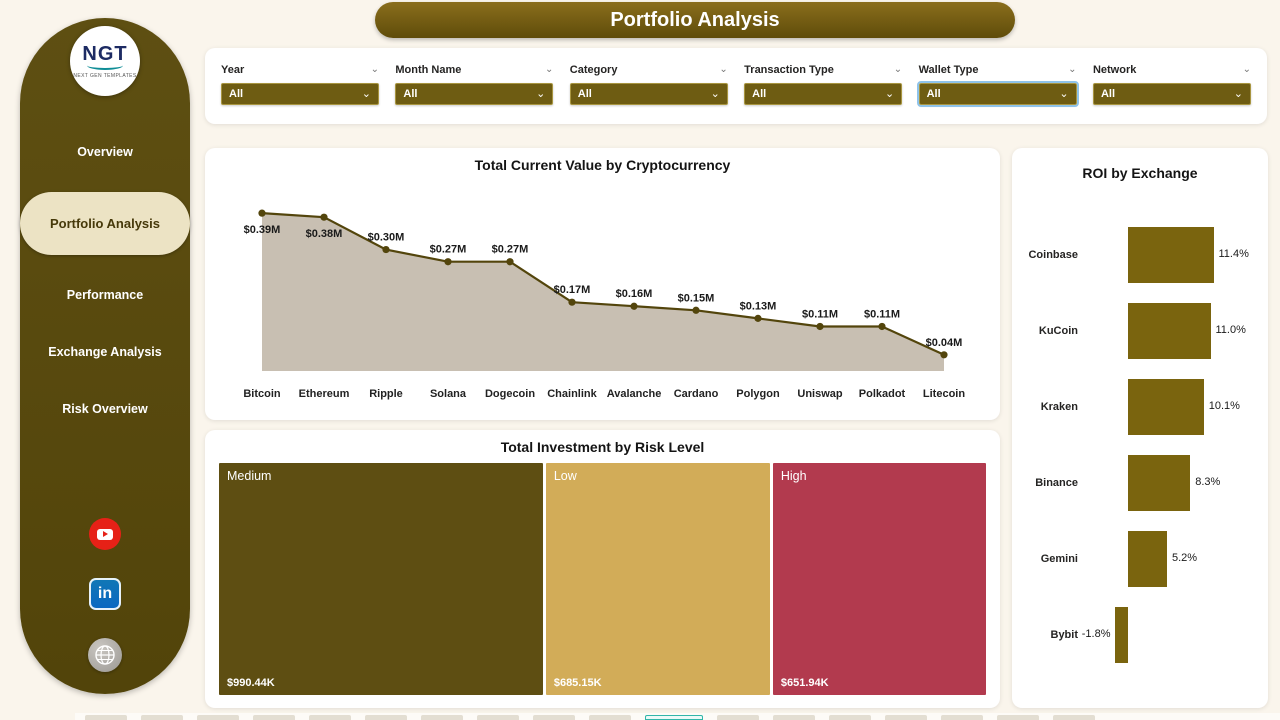 The width and height of the screenshot is (1280, 720). What do you see at coordinates (602, 292) in the screenshot?
I see `area-fill` at bounding box center [602, 292].